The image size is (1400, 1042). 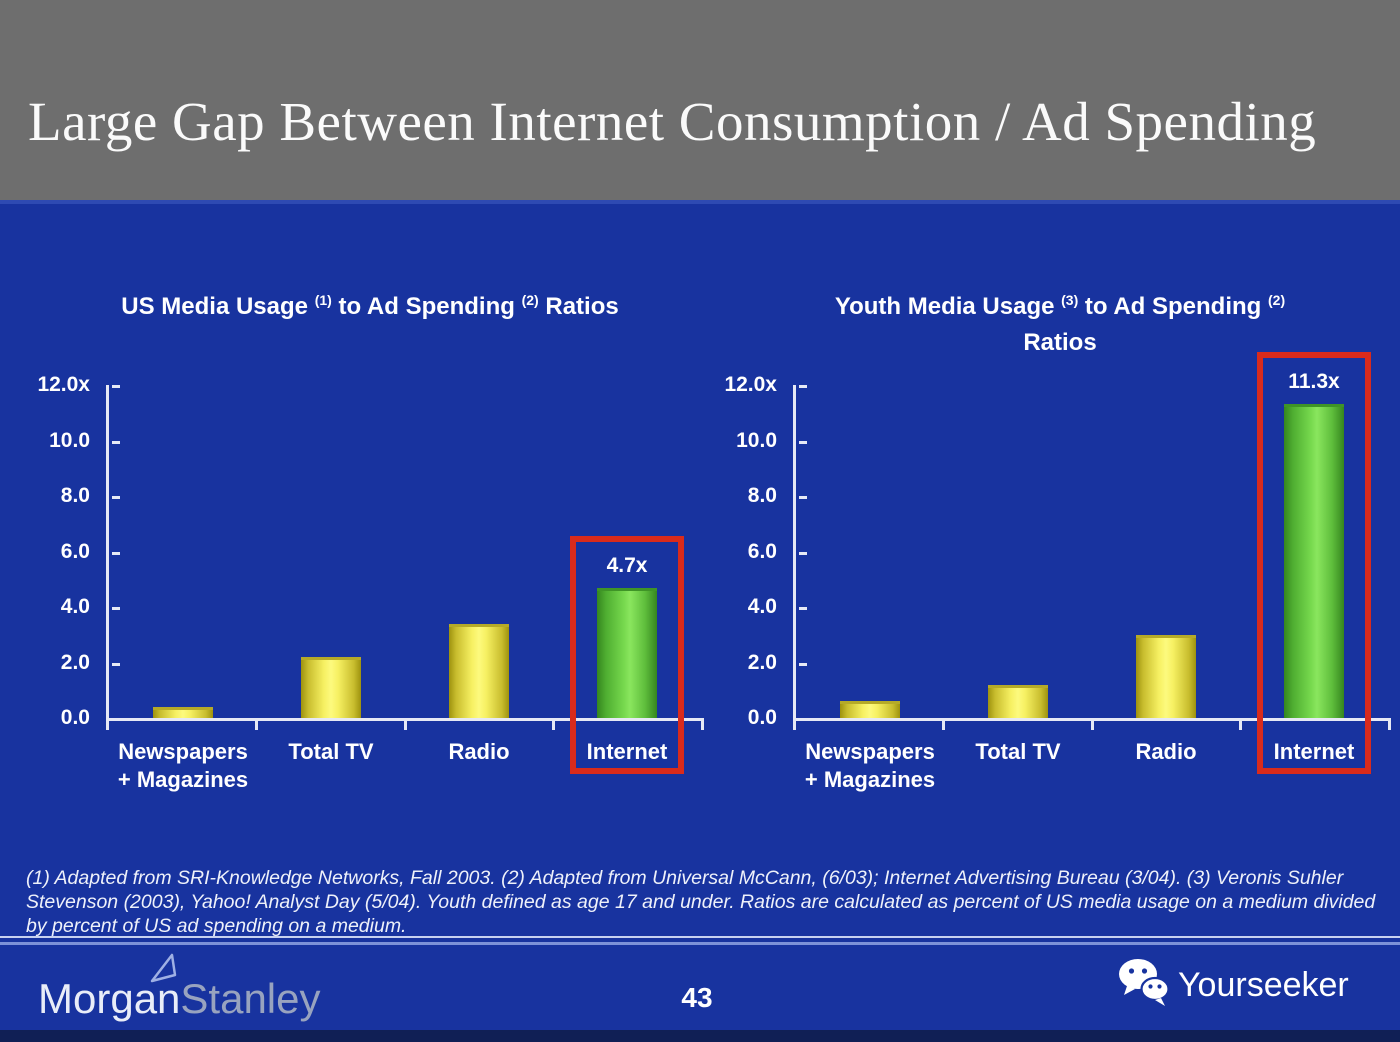 I want to click on logo-triangle-icon, so click(x=163, y=970).